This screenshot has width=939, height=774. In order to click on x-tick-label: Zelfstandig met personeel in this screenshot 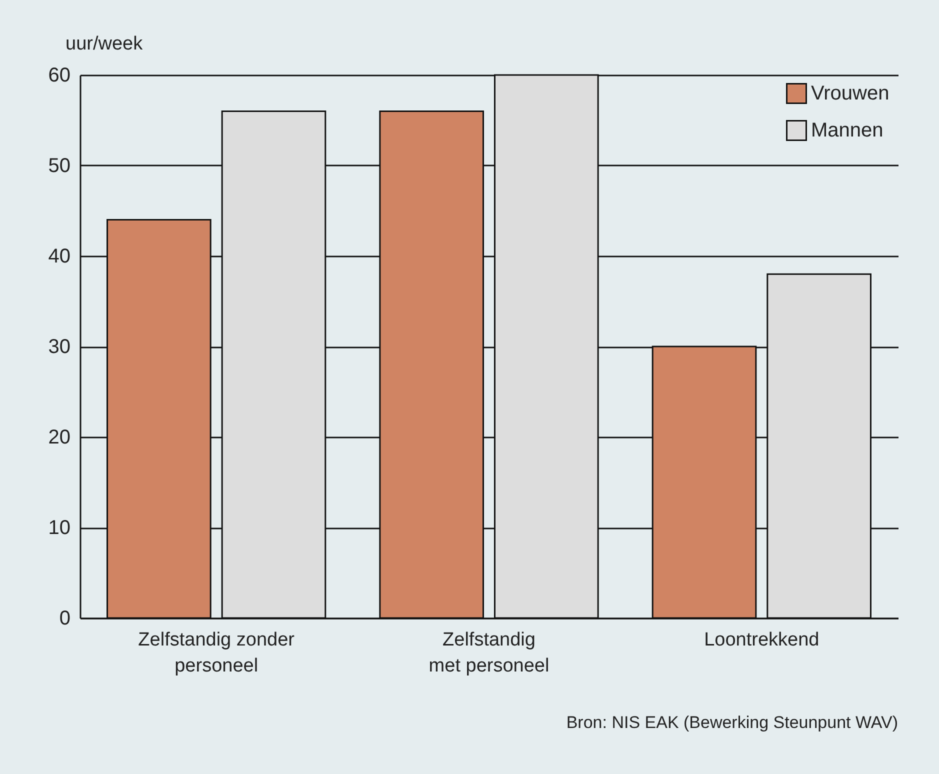, I will do `click(489, 653)`.